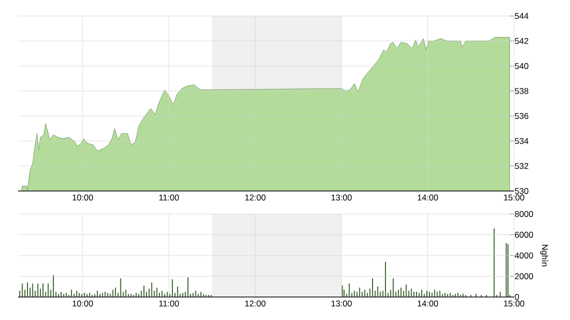 This screenshot has width=570, height=320. What do you see at coordinates (524, 214) in the screenshot?
I see `y-tick-label: 8000` at bounding box center [524, 214].